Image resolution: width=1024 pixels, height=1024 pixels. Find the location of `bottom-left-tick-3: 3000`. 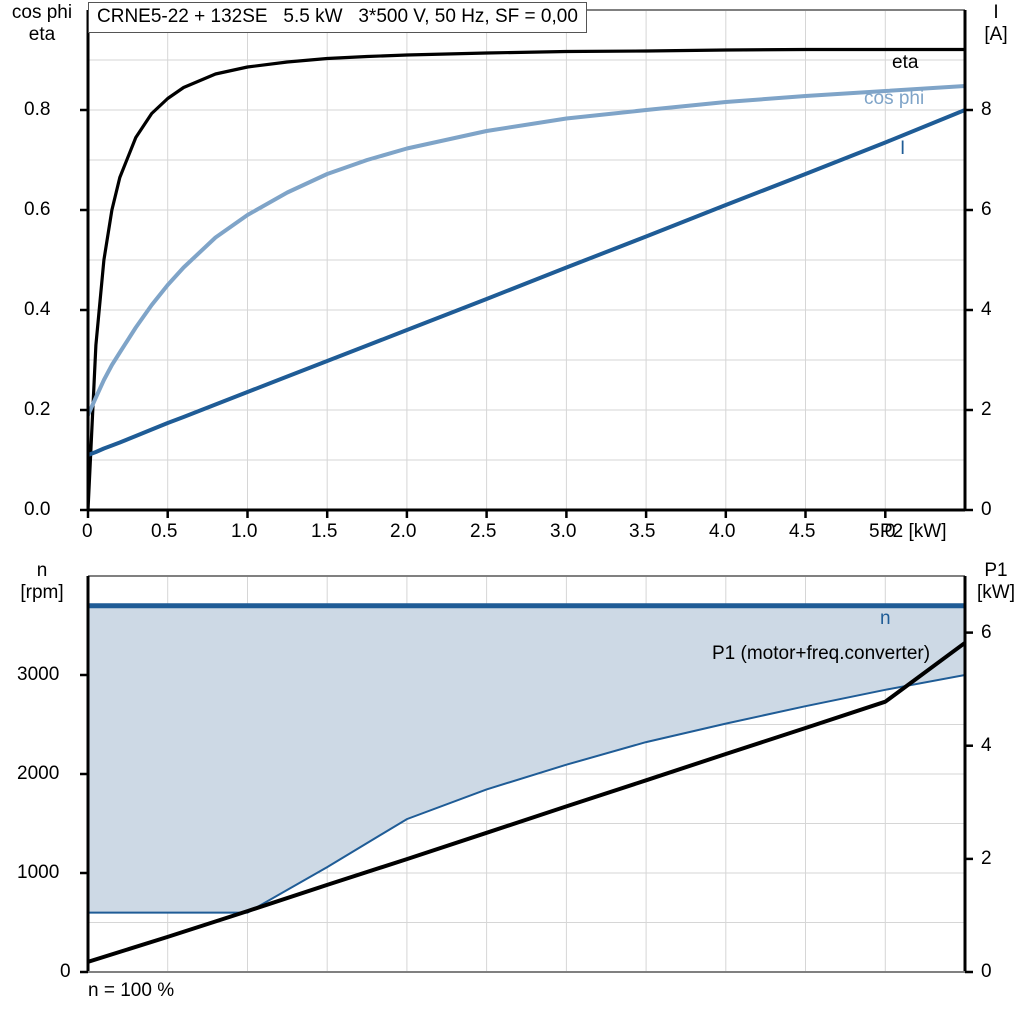

bottom-left-tick-3: 3000 is located at coordinates (38, 674).